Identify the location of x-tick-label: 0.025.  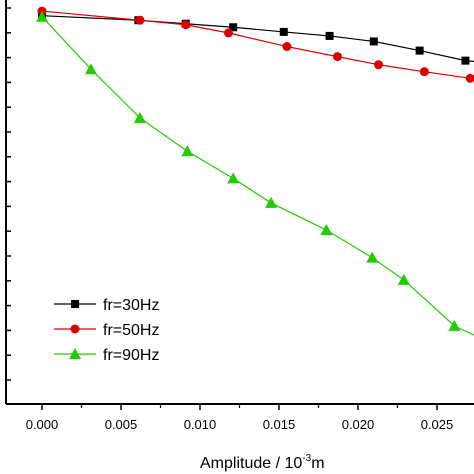
(437, 424).